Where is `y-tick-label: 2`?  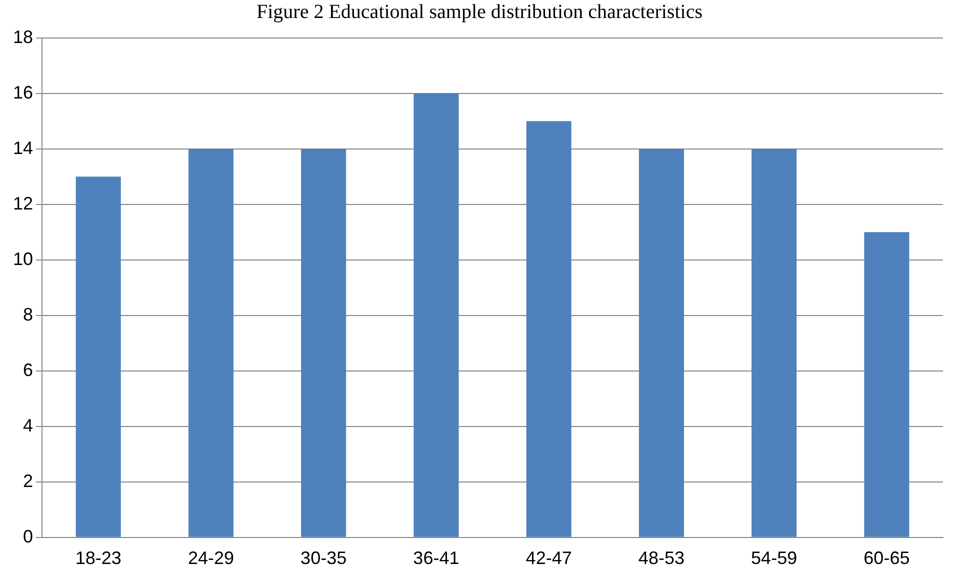
y-tick-label: 2 is located at coordinates (28, 480).